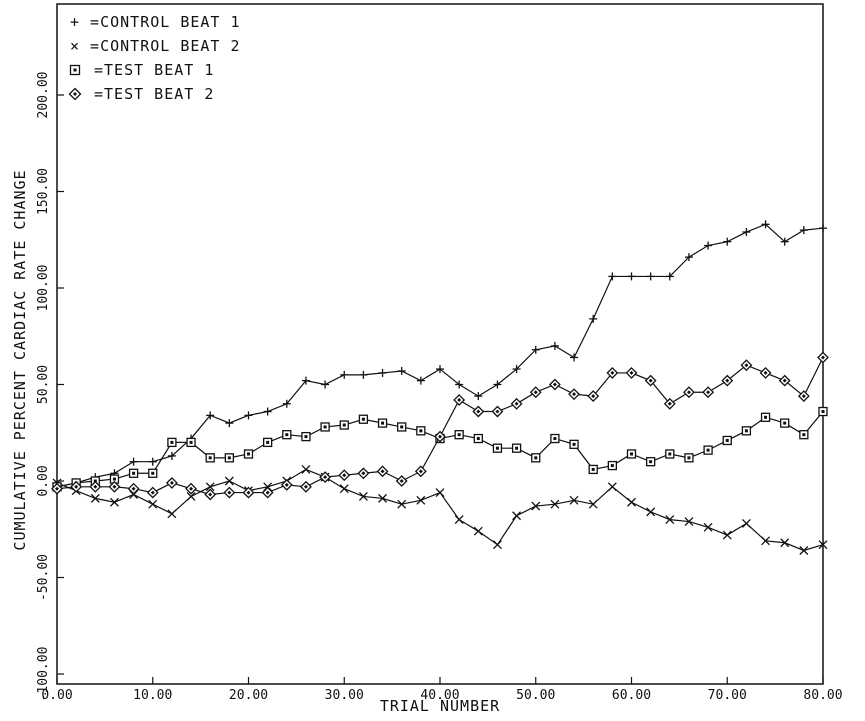 This screenshot has width=865, height=721. What do you see at coordinates (154, 94) in the screenshot?
I see `legend-label: =TEST BEAT 2` at bounding box center [154, 94].